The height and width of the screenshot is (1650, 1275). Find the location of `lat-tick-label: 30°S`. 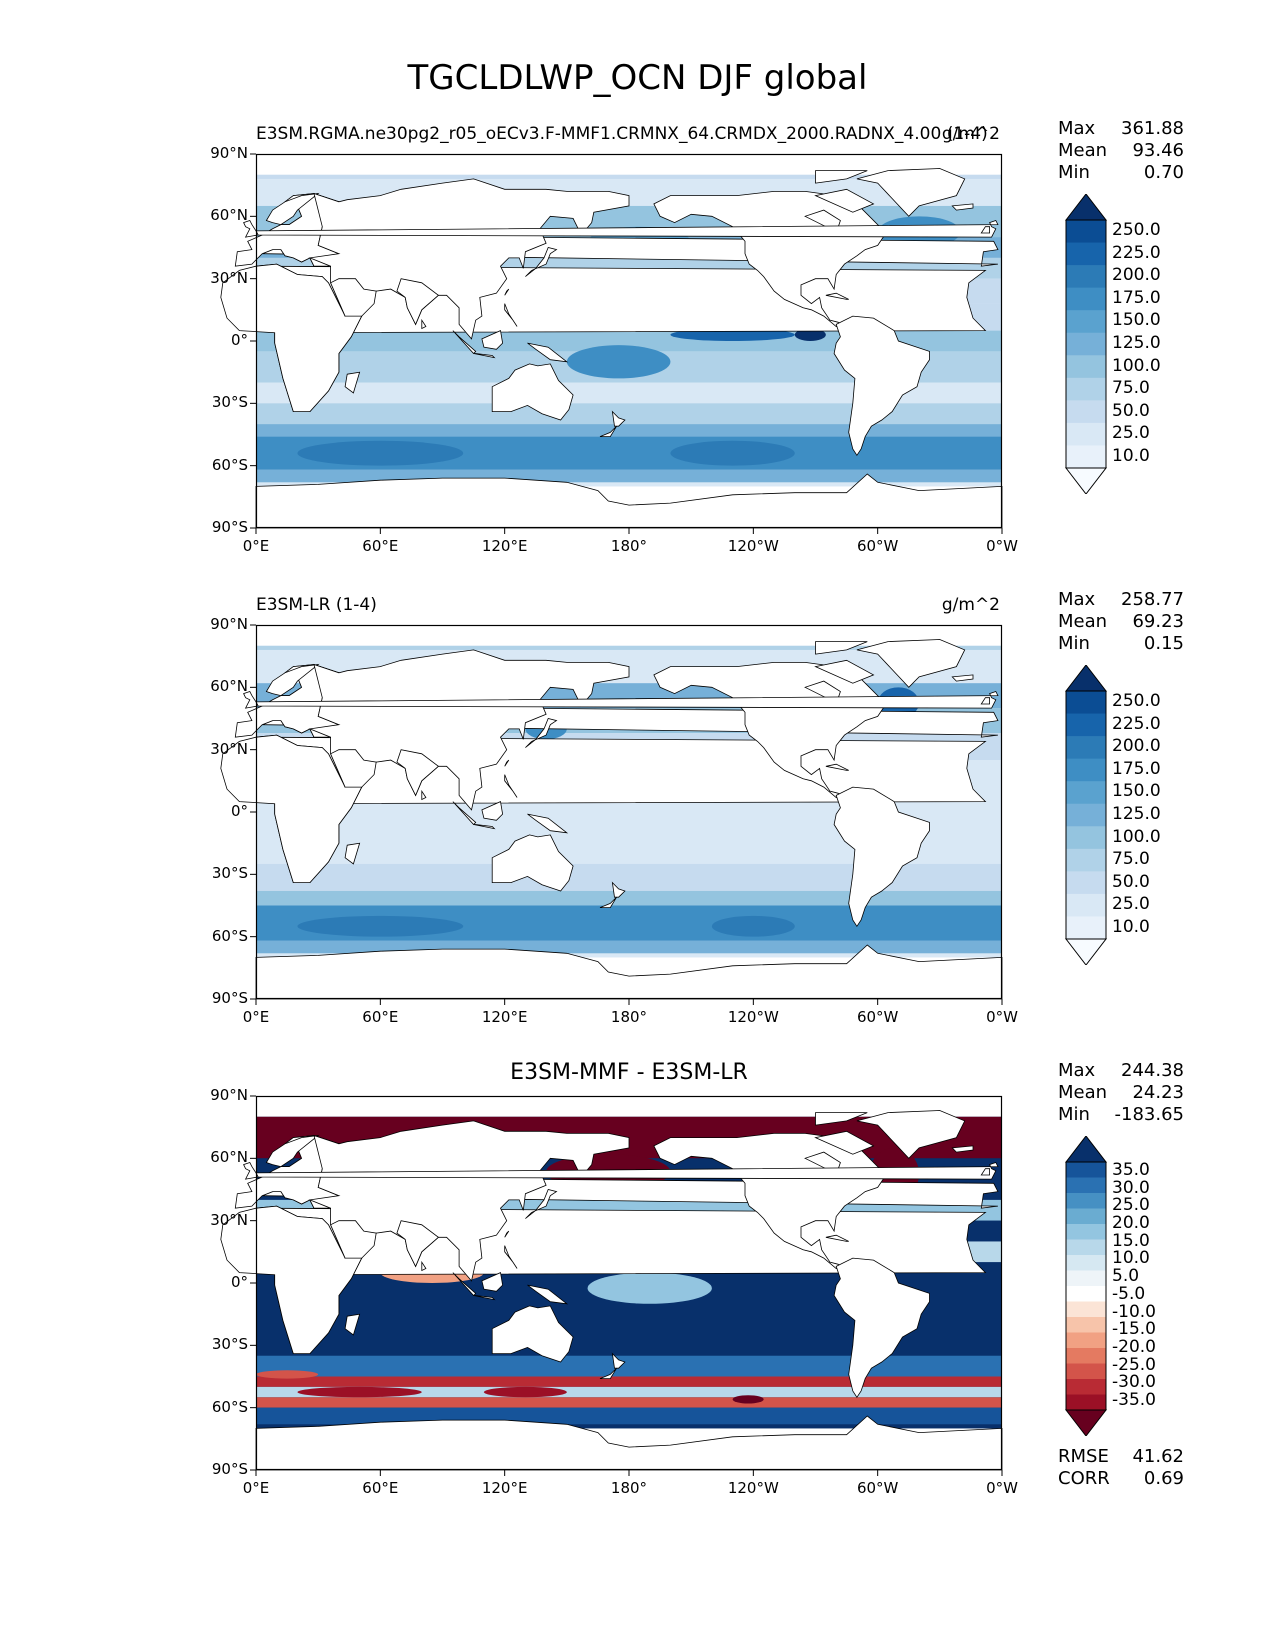

lat-tick-label: 30°S is located at coordinates (229, 1344).